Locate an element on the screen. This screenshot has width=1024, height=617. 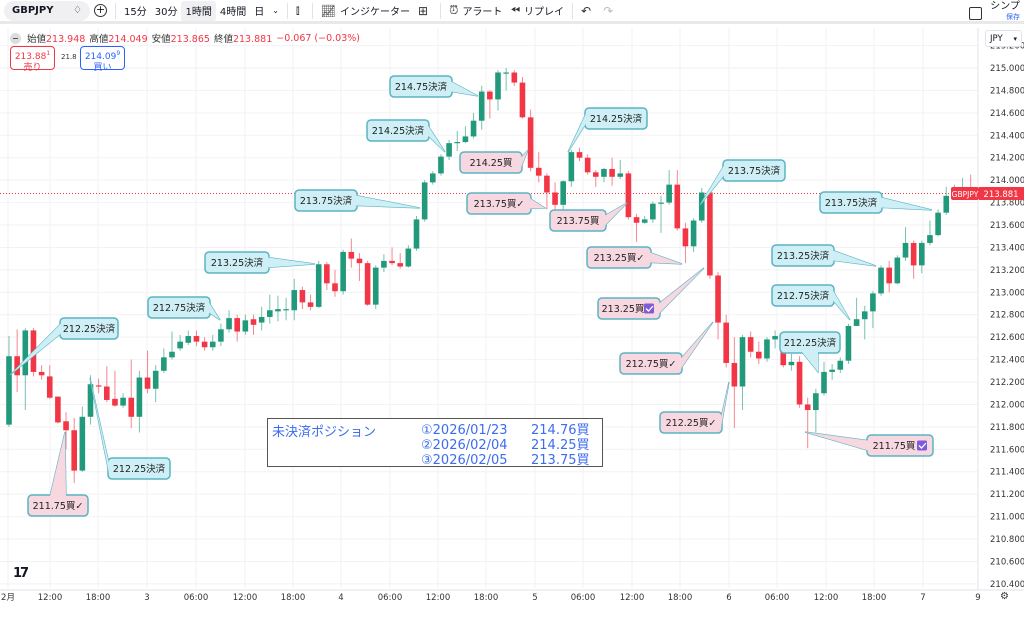
price-tick-label: 210.800 is located at coordinates (1007, 540).